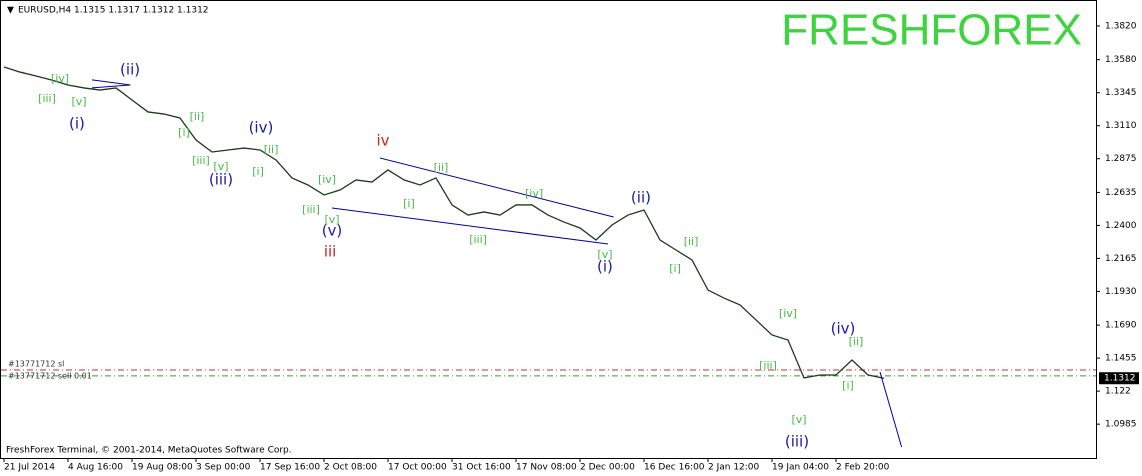 The height and width of the screenshot is (476, 1142). What do you see at coordinates (29, 468) in the screenshot?
I see `x-tick-label: 21 Jul 2014` at bounding box center [29, 468].